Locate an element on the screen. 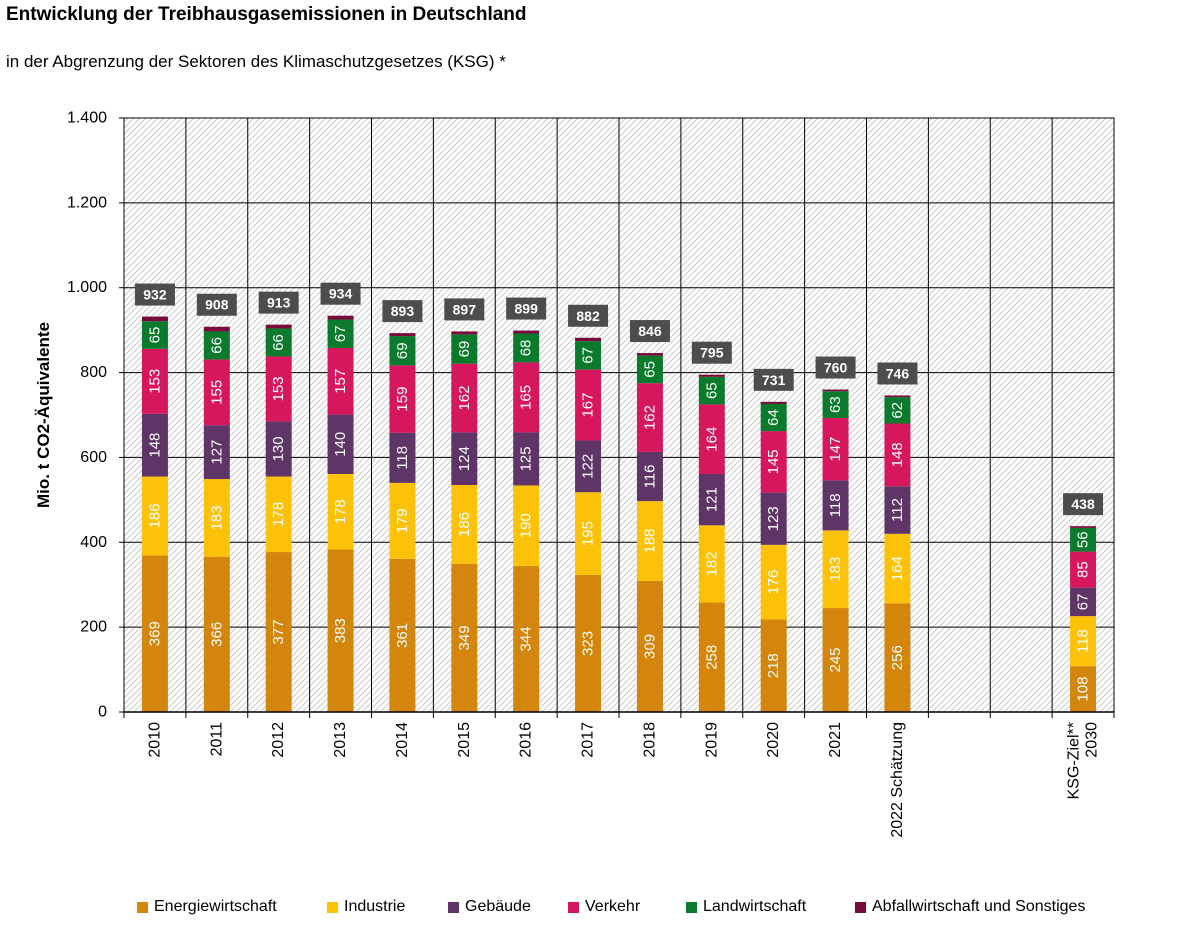 This screenshot has width=1200, height=933. data-label-3-11: 147 is located at coordinates (835, 449).